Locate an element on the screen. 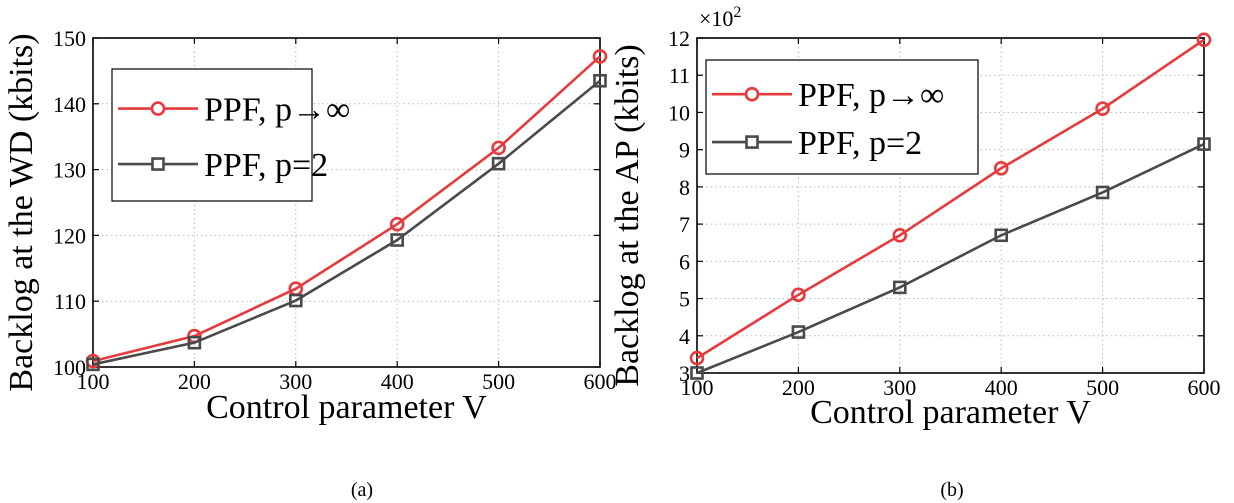 The width and height of the screenshot is (1234, 503). y-tick-label: 5 is located at coordinates (684, 299).